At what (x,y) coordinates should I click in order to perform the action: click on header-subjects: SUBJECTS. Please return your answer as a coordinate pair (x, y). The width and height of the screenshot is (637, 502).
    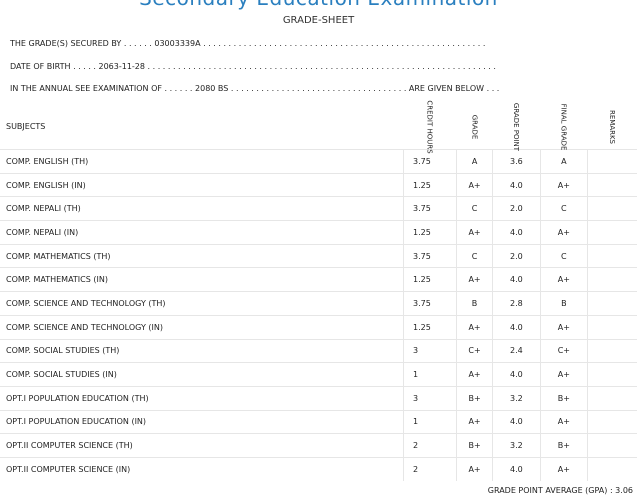
    Looking at the image, I should click on (26, 126).